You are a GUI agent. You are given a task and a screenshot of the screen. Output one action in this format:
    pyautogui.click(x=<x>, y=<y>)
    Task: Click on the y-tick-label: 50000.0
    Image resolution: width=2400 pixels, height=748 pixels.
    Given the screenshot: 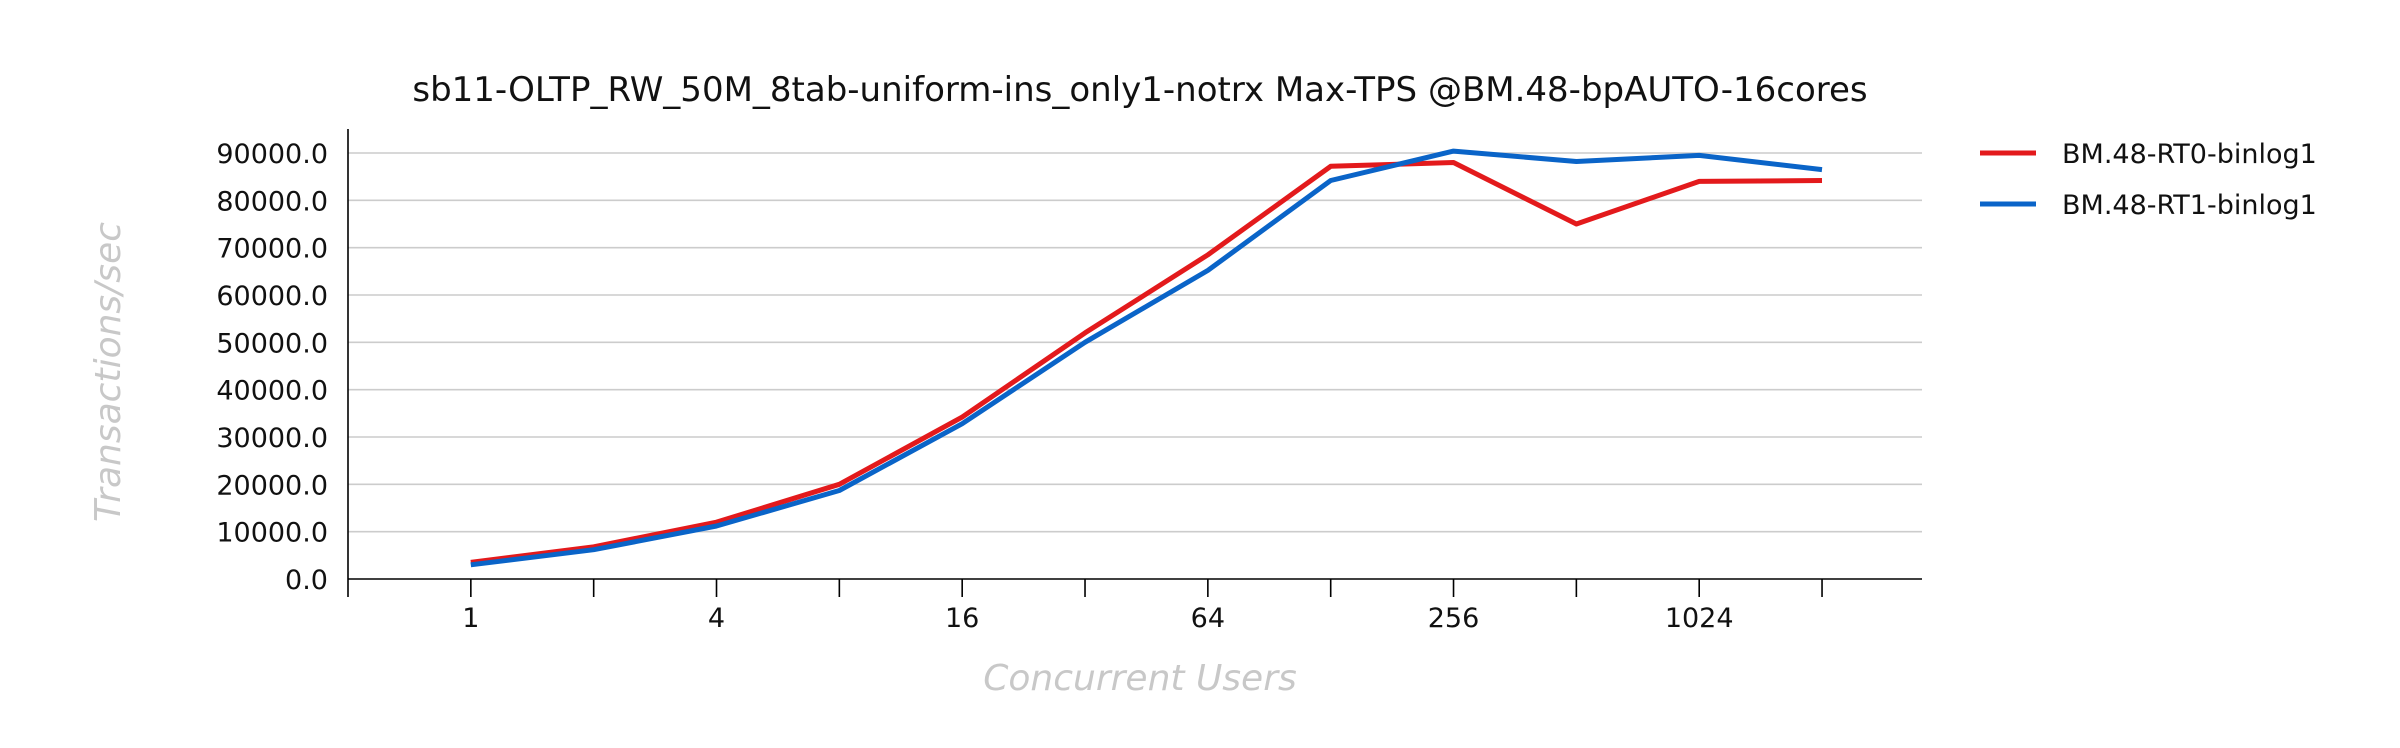 What is the action you would take?
    pyautogui.click(x=272, y=343)
    